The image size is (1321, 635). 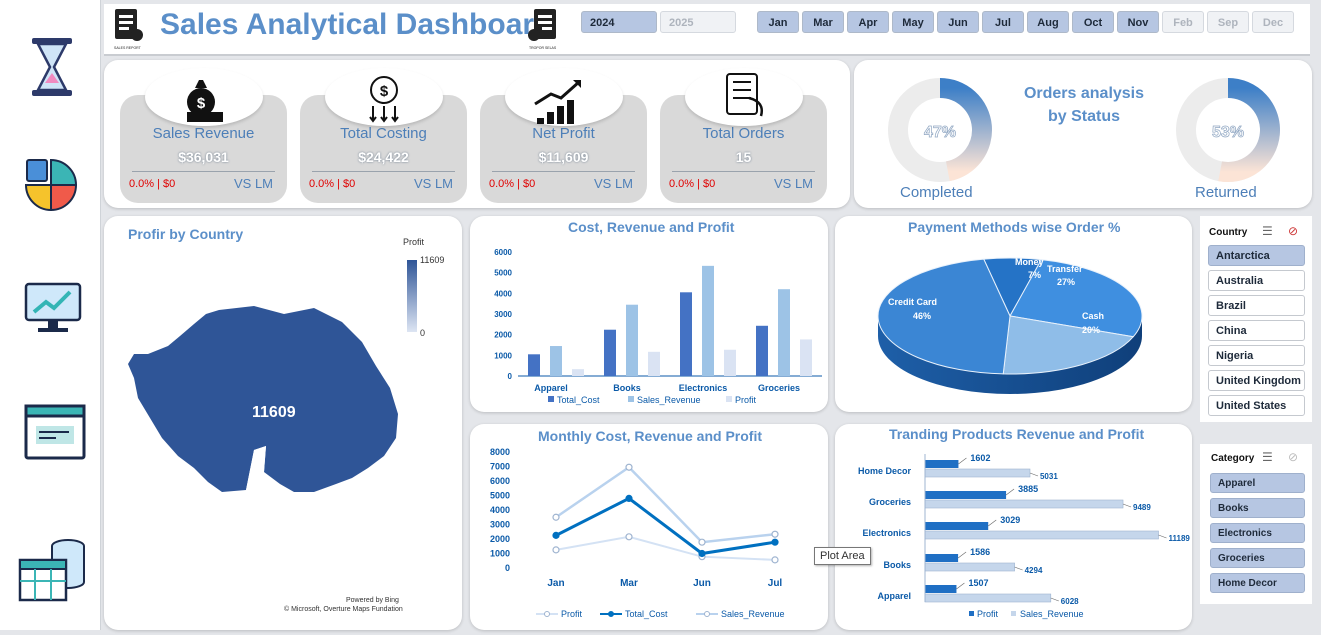 I want to click on clear-filter-icon: ⊘, so click(x=1293, y=231).